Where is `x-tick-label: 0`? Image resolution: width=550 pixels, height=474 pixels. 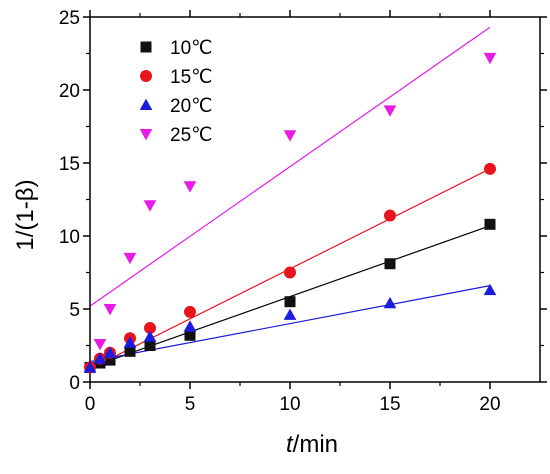 x-tick-label: 0 is located at coordinates (90, 404).